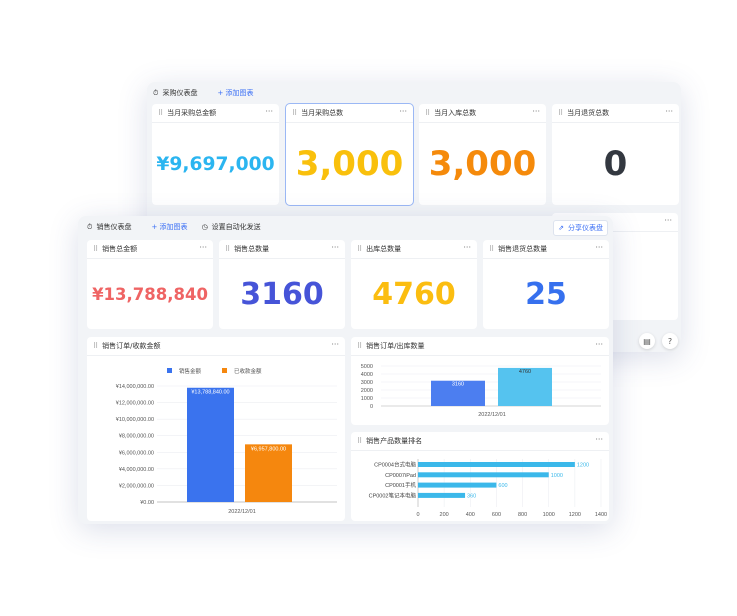  What do you see at coordinates (248, 371) in the screenshot?
I see `legend-label: 已收款金额` at bounding box center [248, 371].